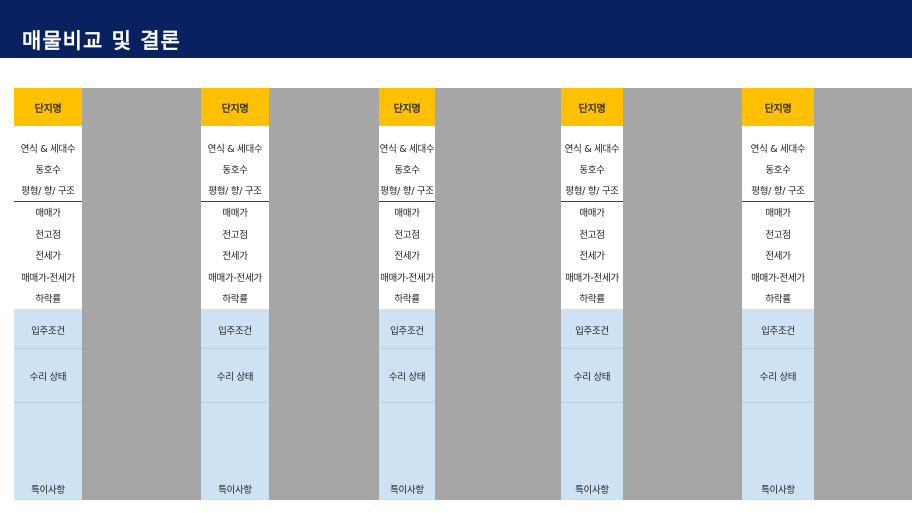  What do you see at coordinates (456, 29) in the screenshot?
I see `slide-header: 매물비교 및 결론` at bounding box center [456, 29].